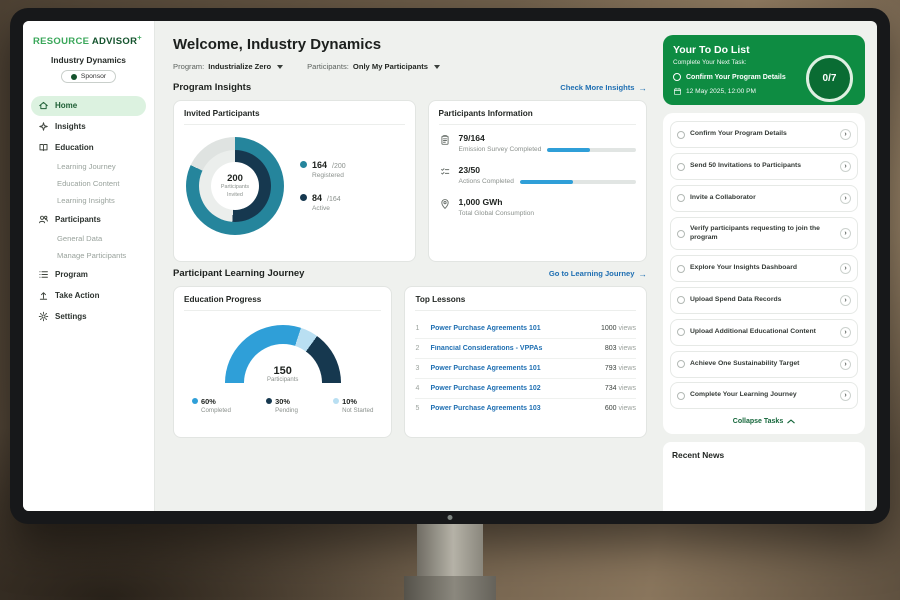 The width and height of the screenshot is (900, 600). What do you see at coordinates (764, 364) in the screenshot?
I see `task-item-achieve-target: Achieve One Sustainability Target ›` at bounding box center [764, 364].